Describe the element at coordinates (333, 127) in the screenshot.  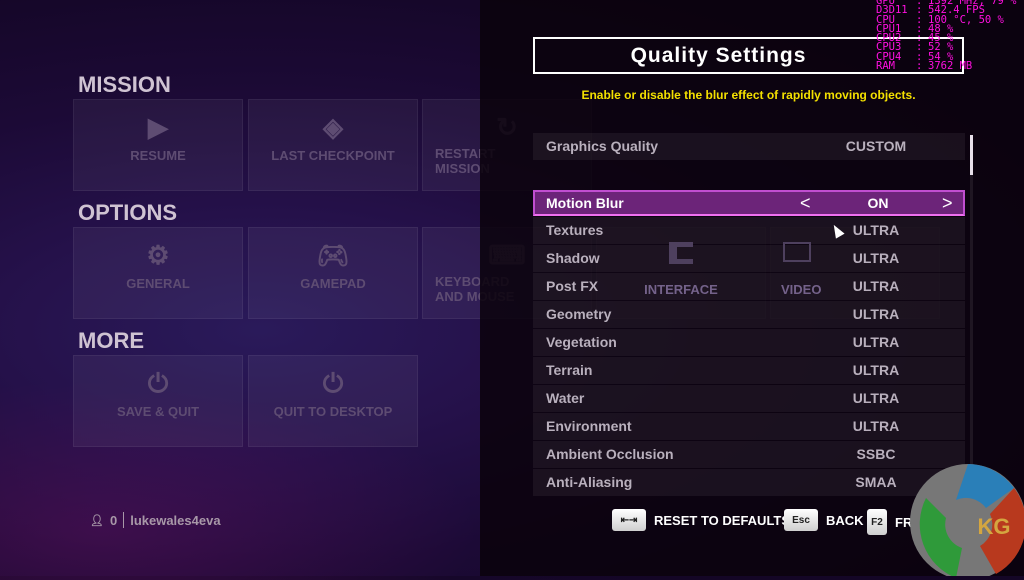
I see `diamond-icon: ◈` at that location.